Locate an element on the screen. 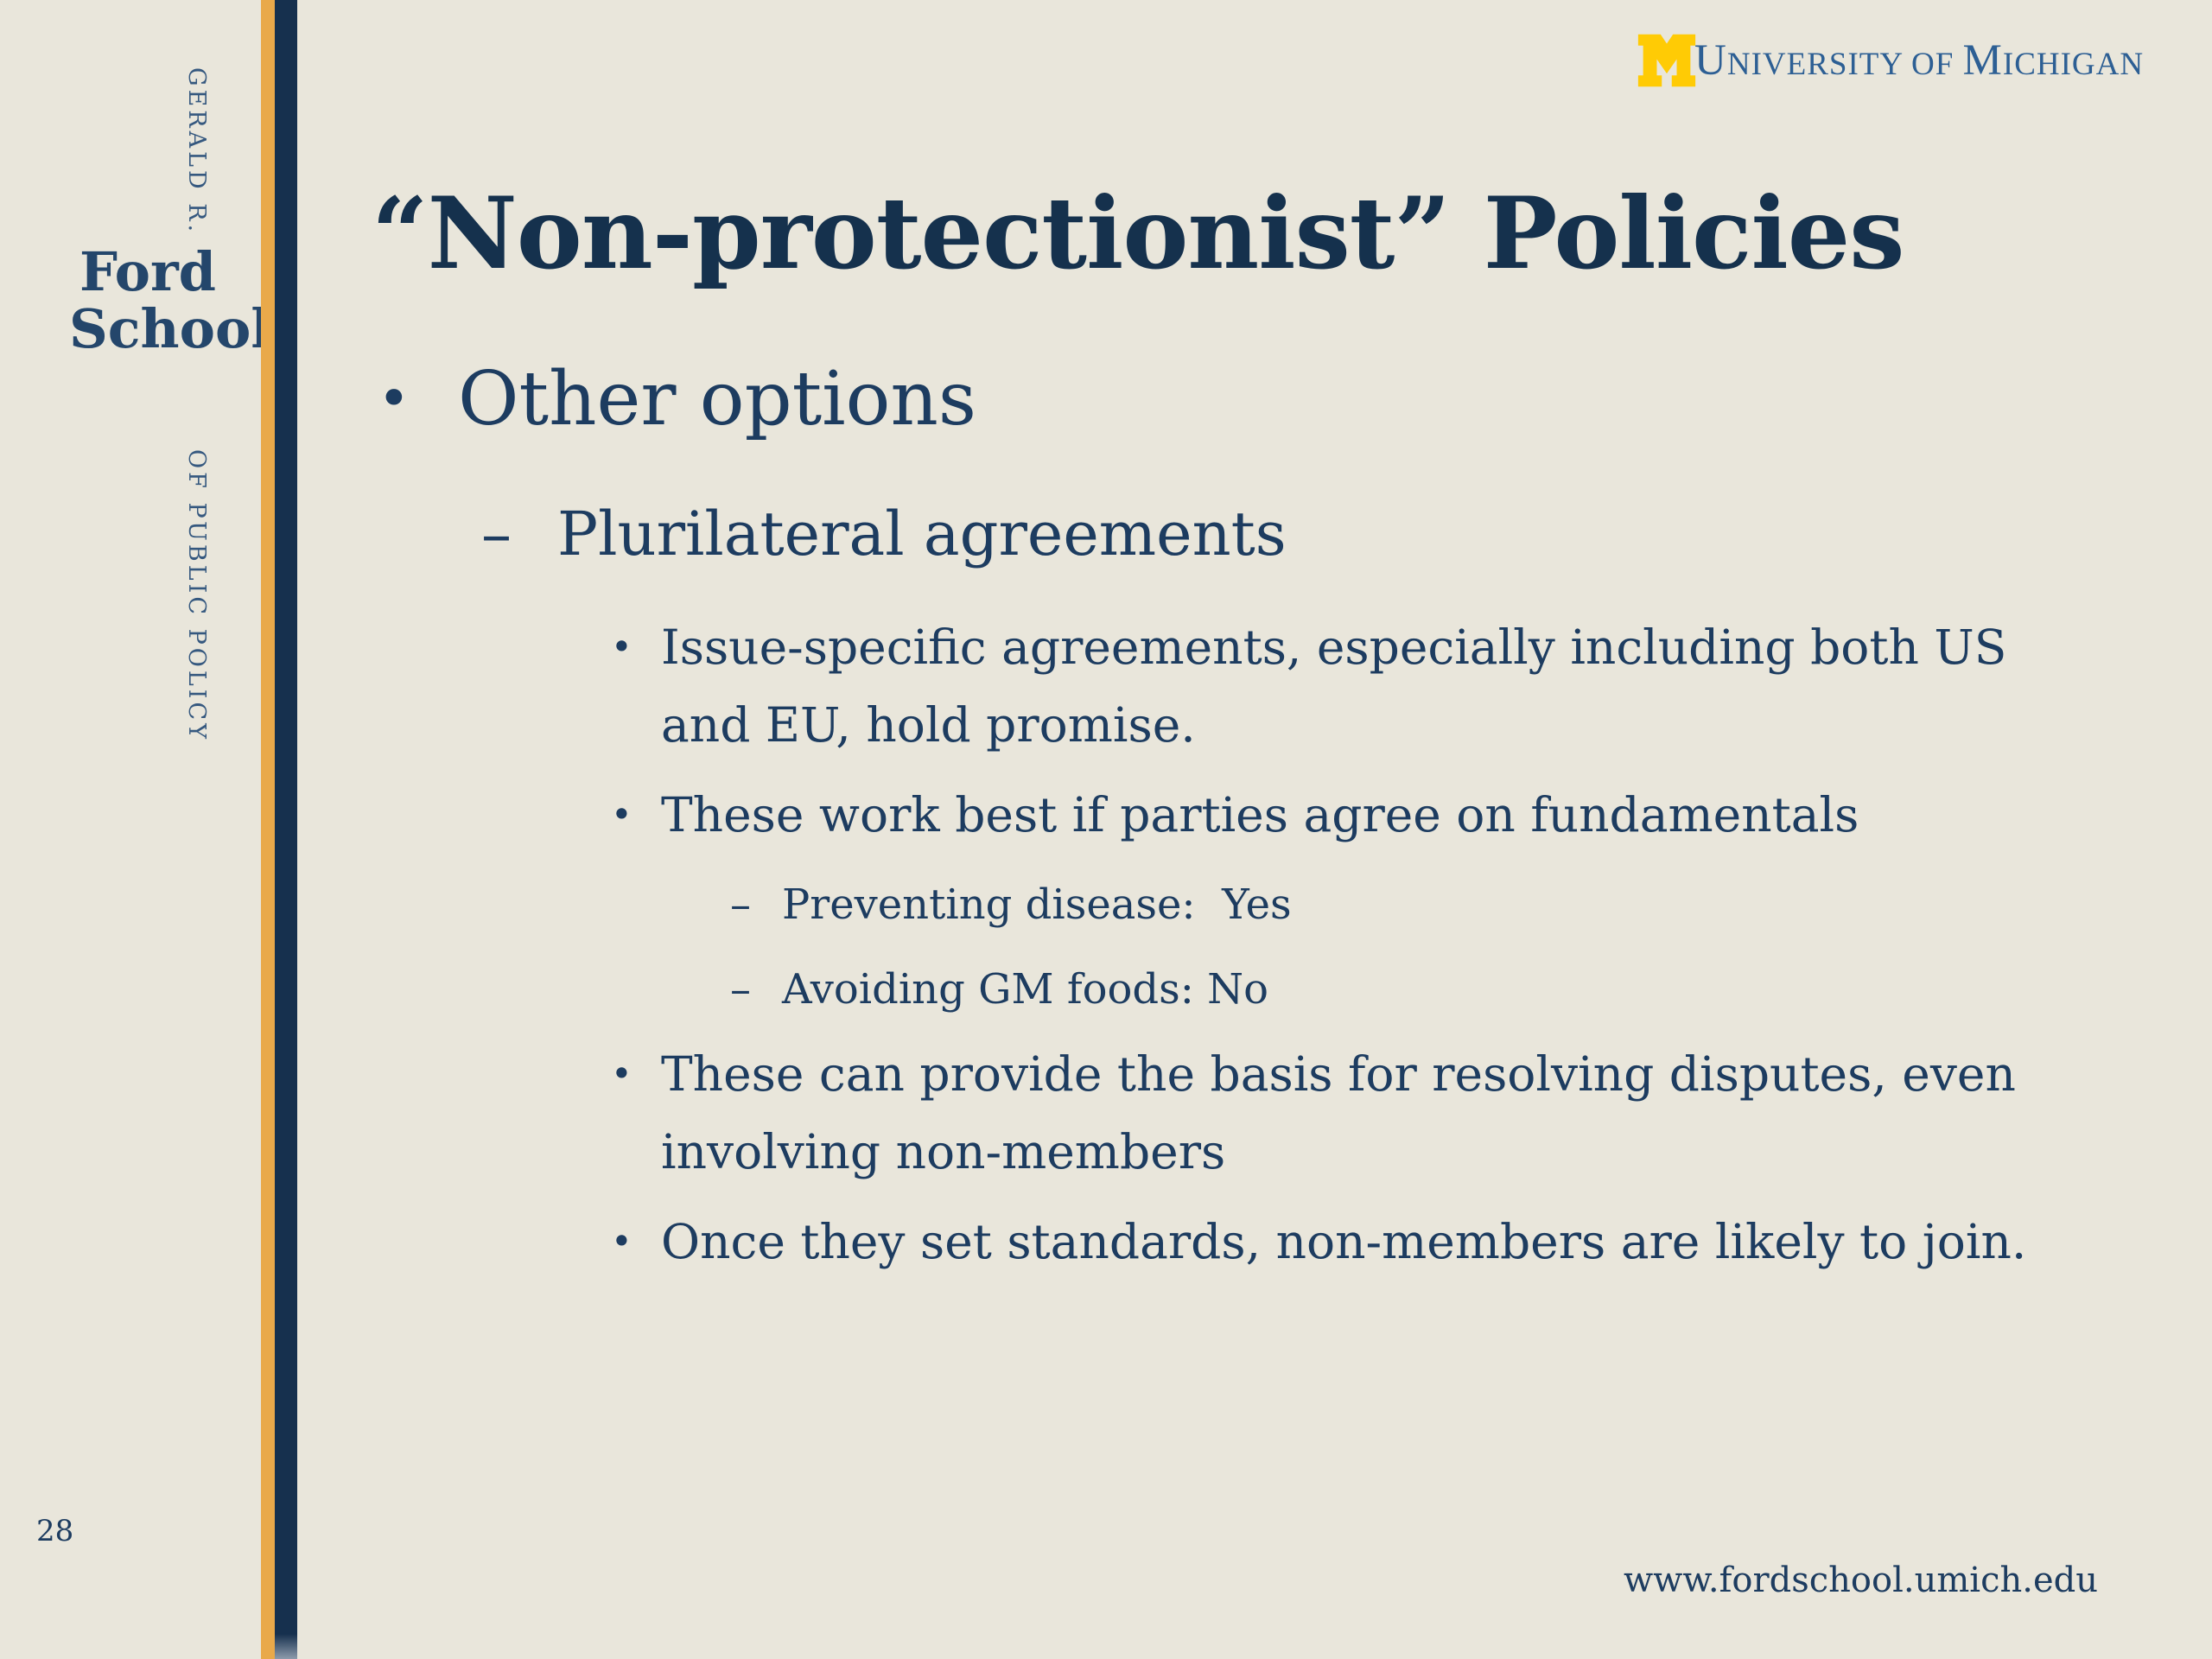 The image size is (2212, 1659). bullet-text: Other options is located at coordinates (717, 399).